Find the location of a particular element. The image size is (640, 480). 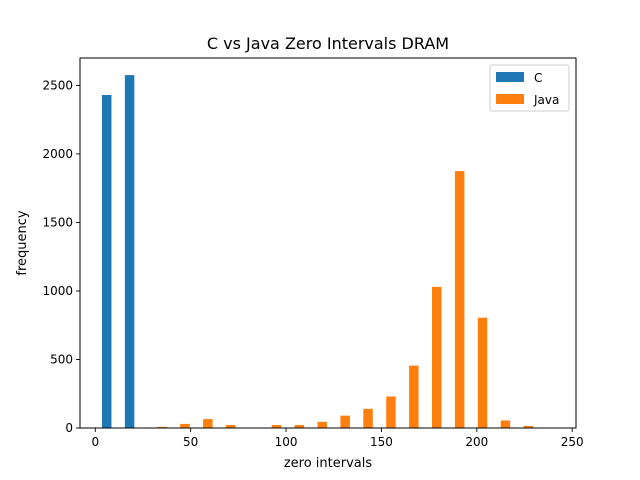

x-tick-label: 250 is located at coordinates (572, 442).